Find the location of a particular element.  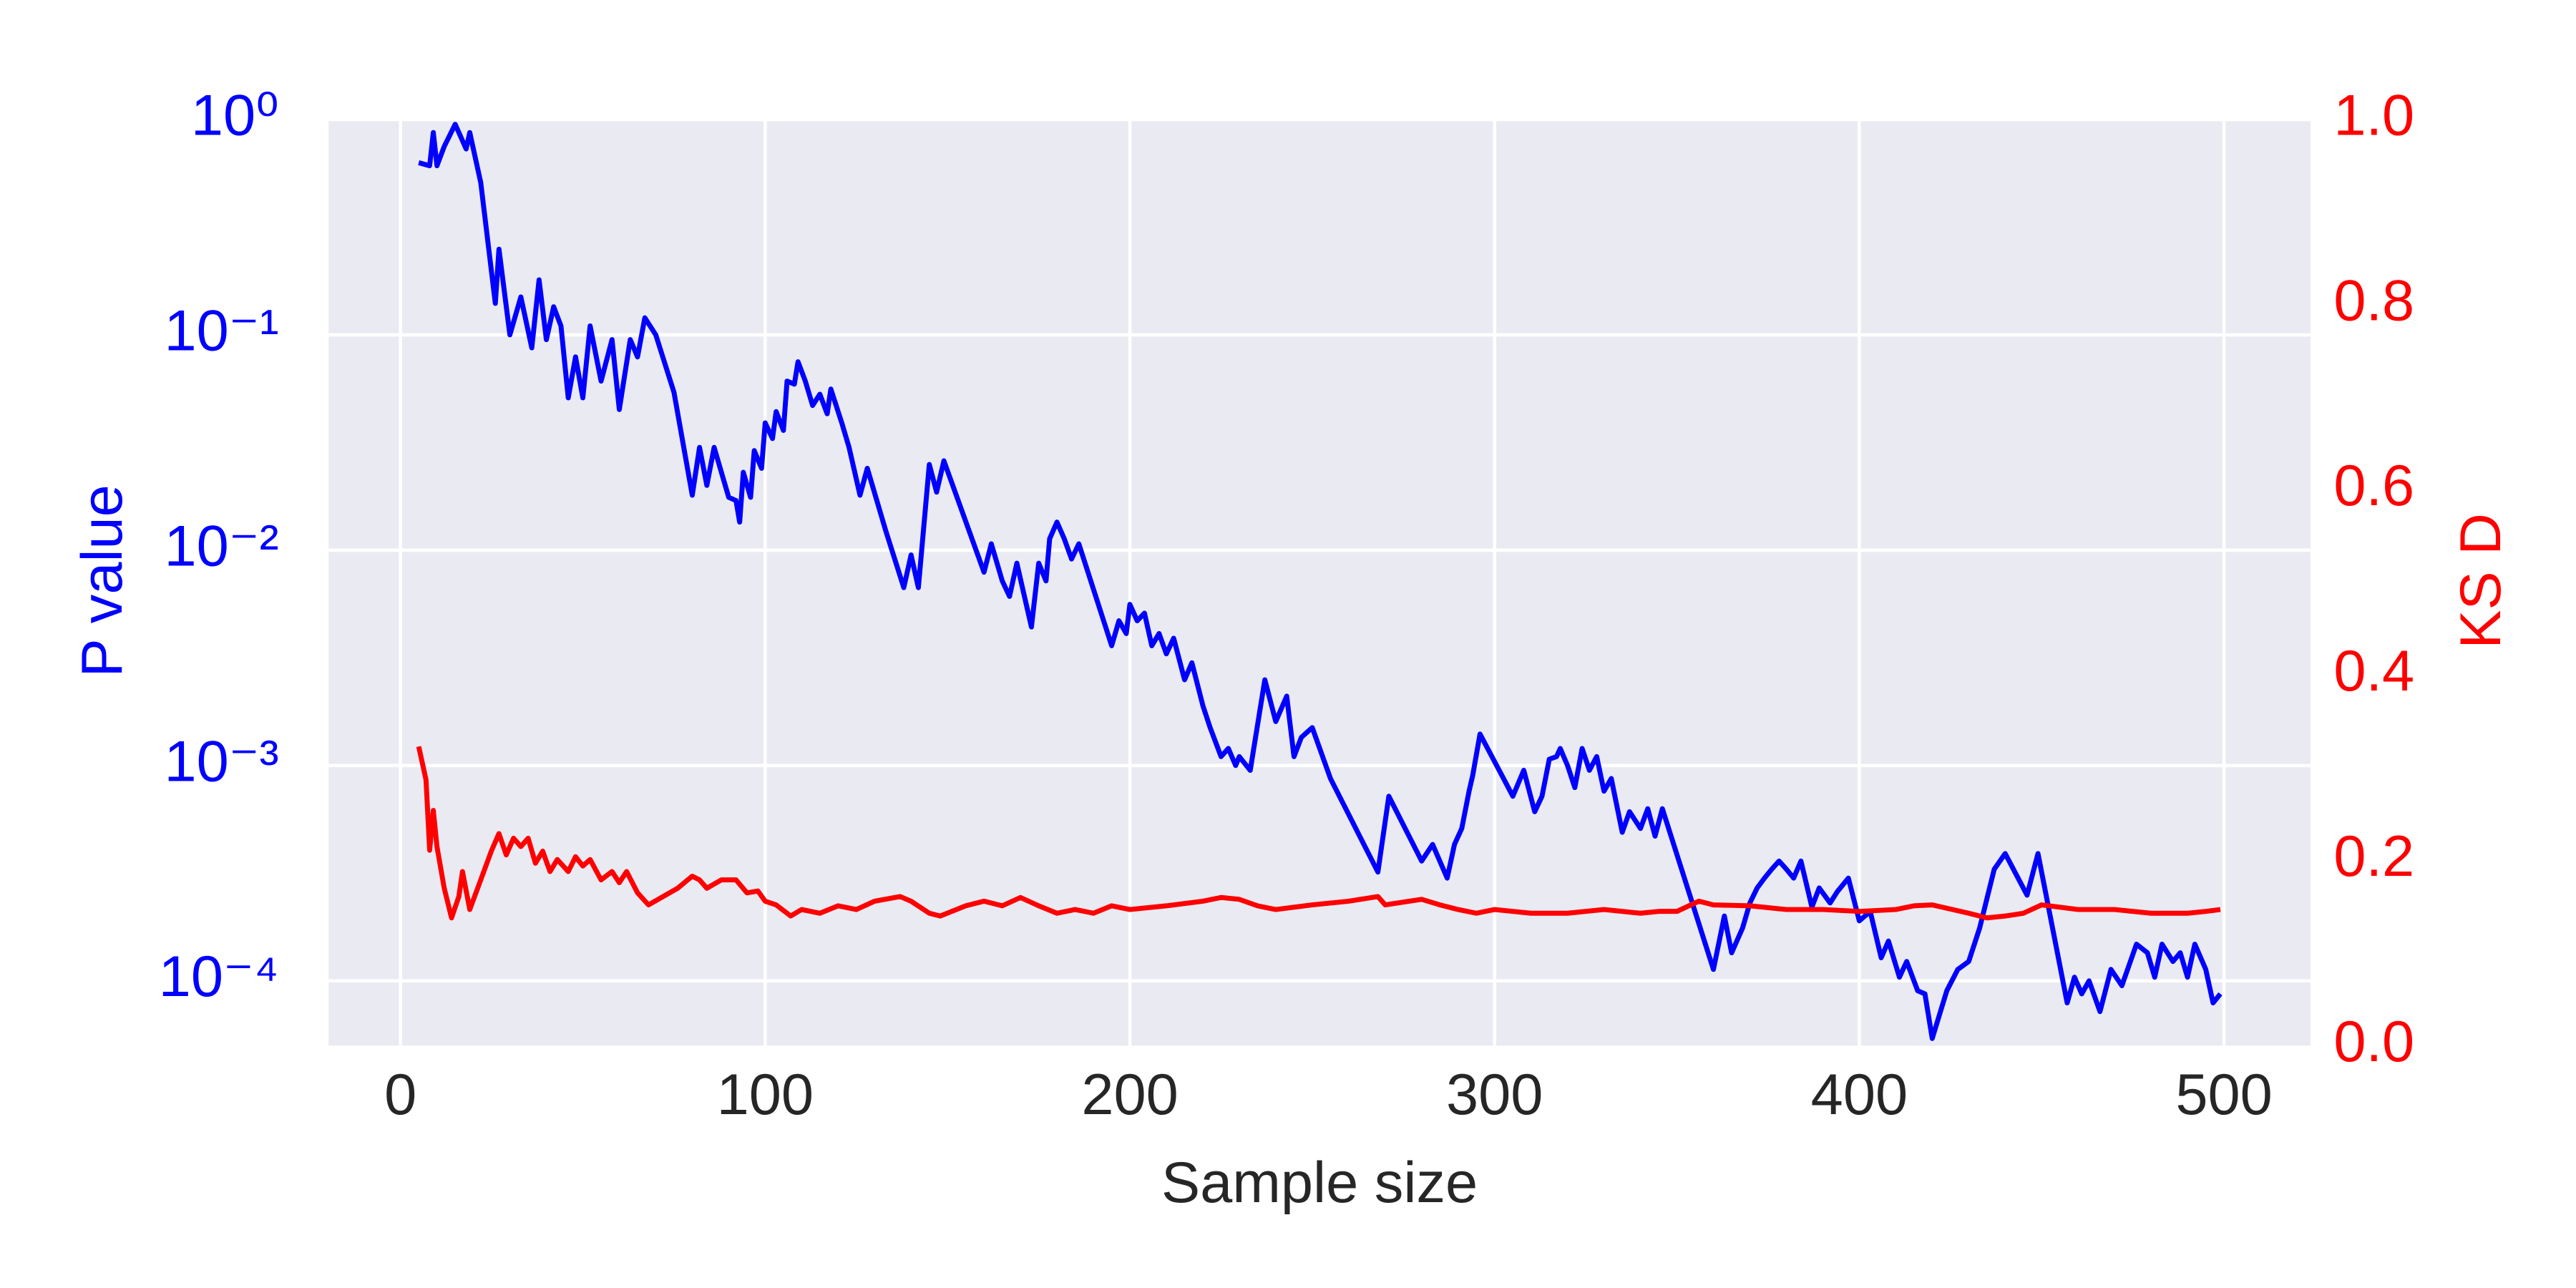

y-tick-label: 10⁻³ is located at coordinates (222, 761).